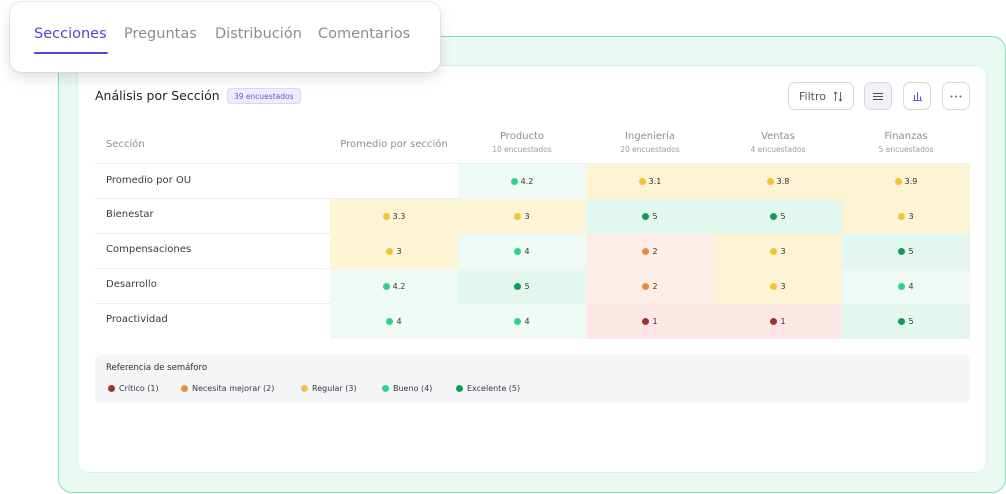  I want to click on average-cell: 3, so click(394, 251).